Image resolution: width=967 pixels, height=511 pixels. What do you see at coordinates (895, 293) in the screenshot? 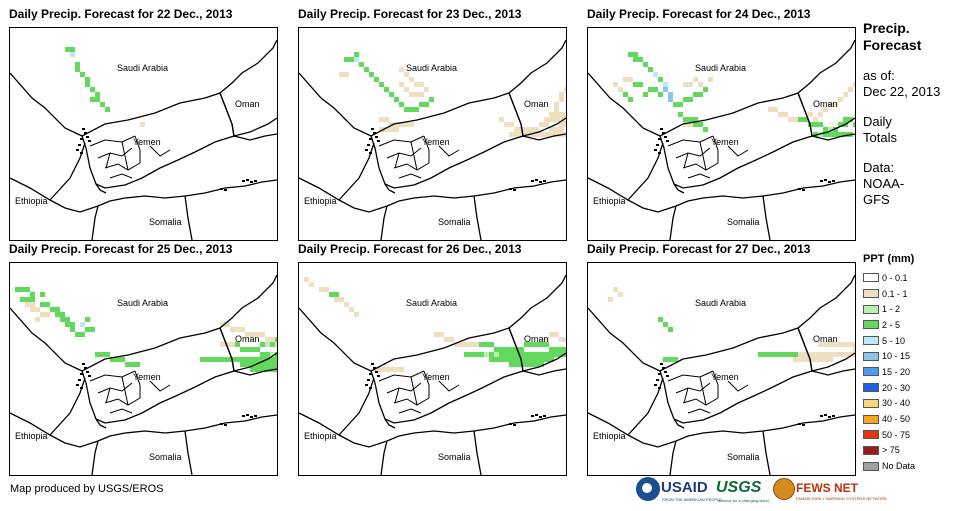
I see `legend-label: 0.1 - 1` at bounding box center [895, 293].